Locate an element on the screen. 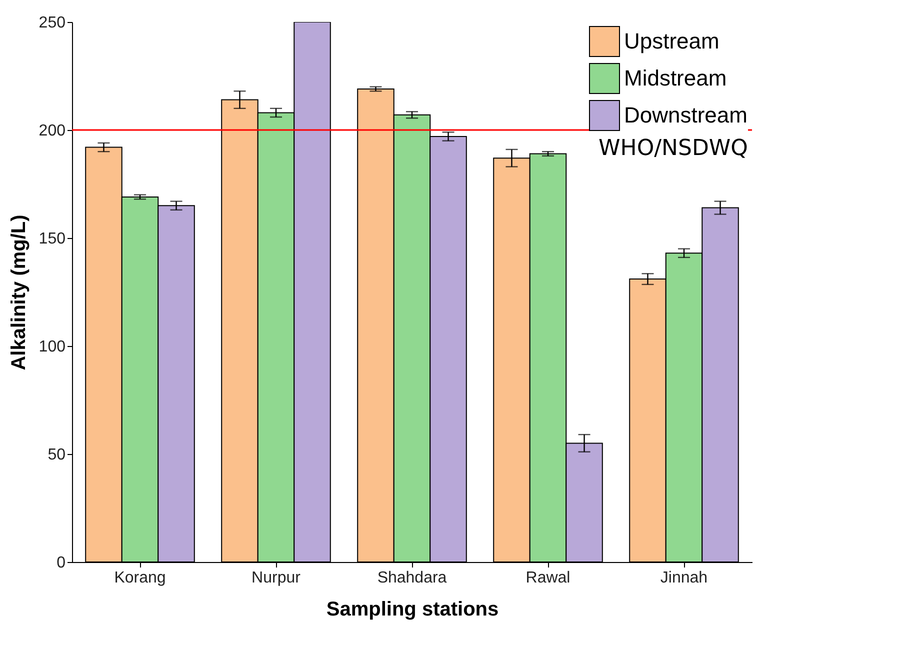 The height and width of the screenshot is (657, 904). legend-label: Downstream is located at coordinates (686, 115).